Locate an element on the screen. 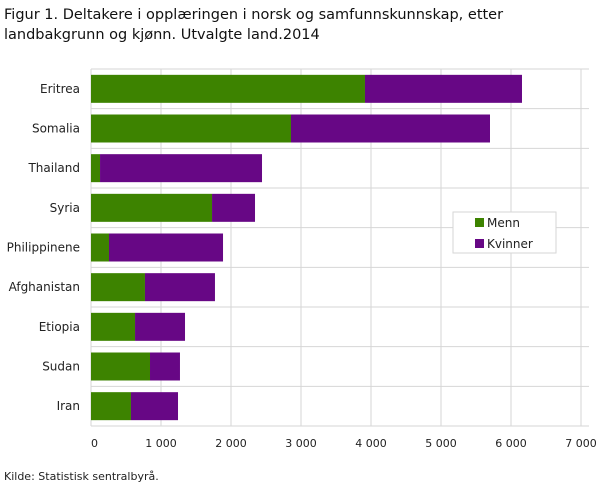 This screenshot has width=609, height=488. x-tick-label: 6 000 is located at coordinates (511, 443).